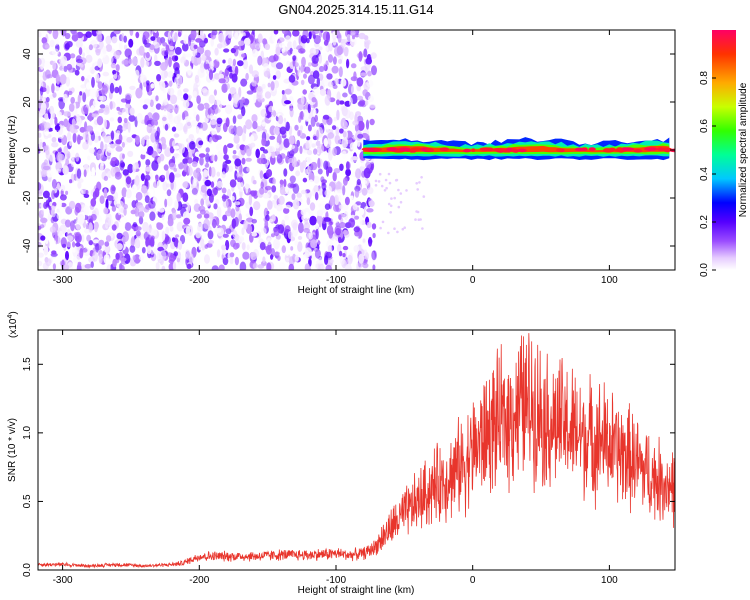 This screenshot has width=750, height=600. Describe the element at coordinates (704, 174) in the screenshot. I see `colorbar-tick-label: 0.4` at that location.